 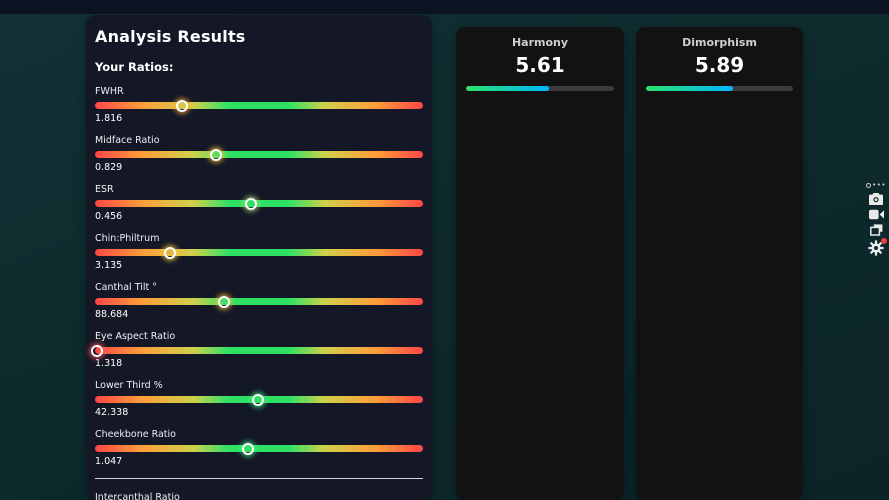 What do you see at coordinates (869, 185) in the screenshot?
I see `handle-circle` at bounding box center [869, 185].